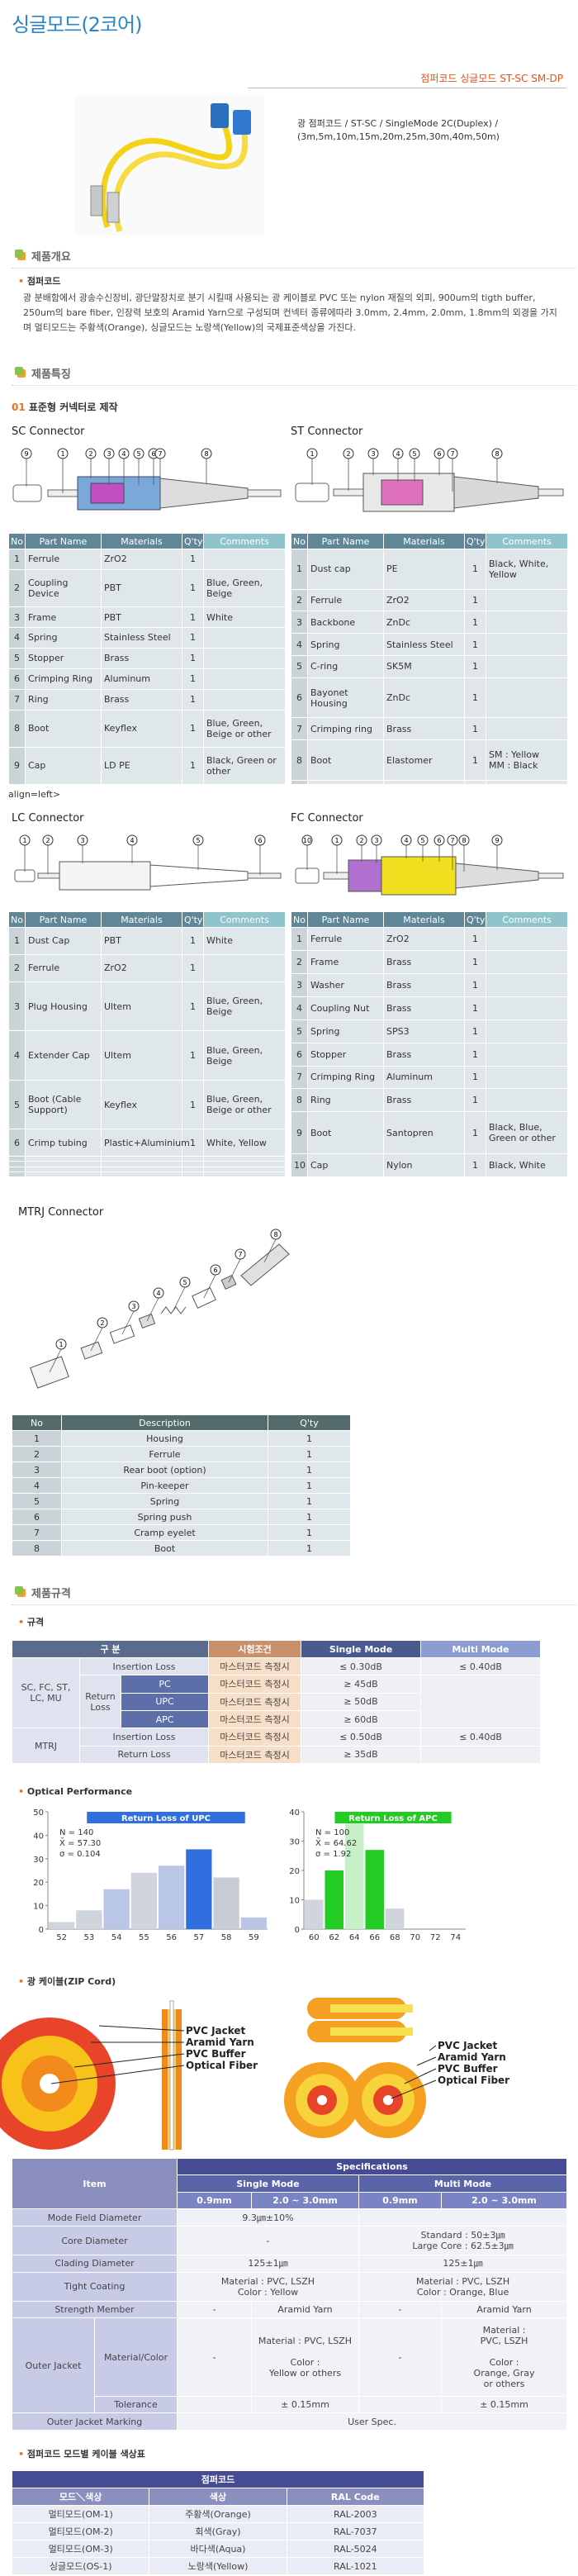 This screenshot has width=578, height=2576. Describe the element at coordinates (141, 679) in the screenshot. I see `cell: Aluminum` at that location.